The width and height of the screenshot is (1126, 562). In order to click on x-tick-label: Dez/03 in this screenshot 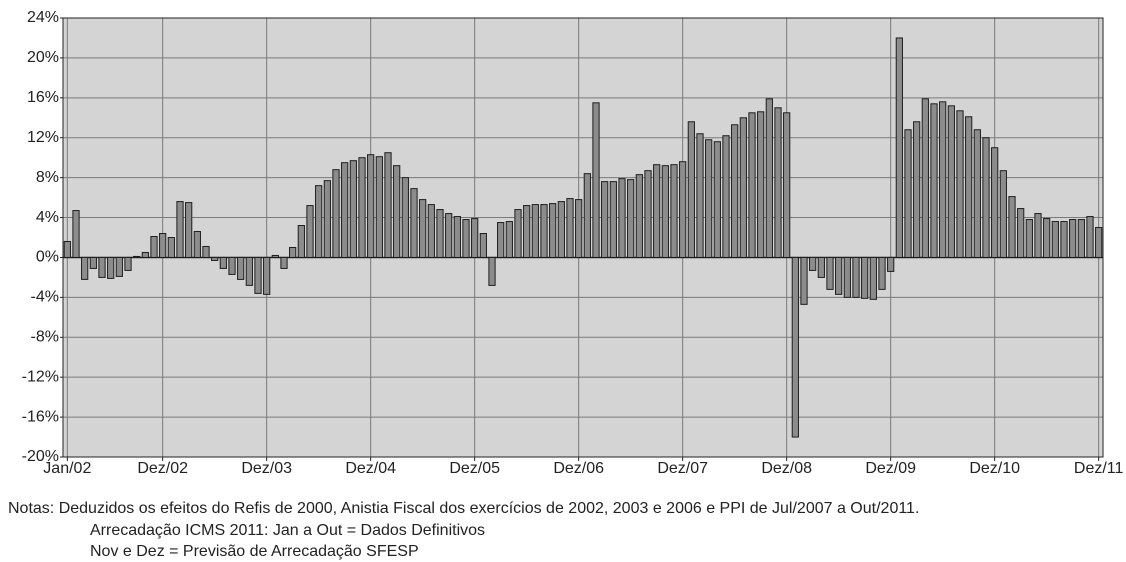, I will do `click(266, 468)`.